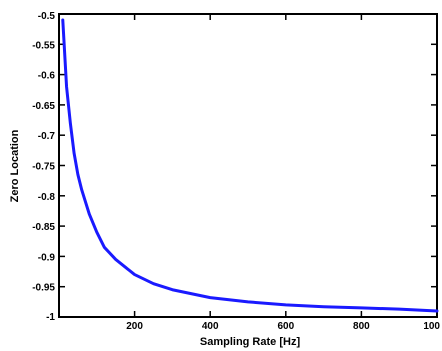 The image size is (442, 351). What do you see at coordinates (43, 106) in the screenshot?
I see `y-tick-label: -0.65` at bounding box center [43, 106].